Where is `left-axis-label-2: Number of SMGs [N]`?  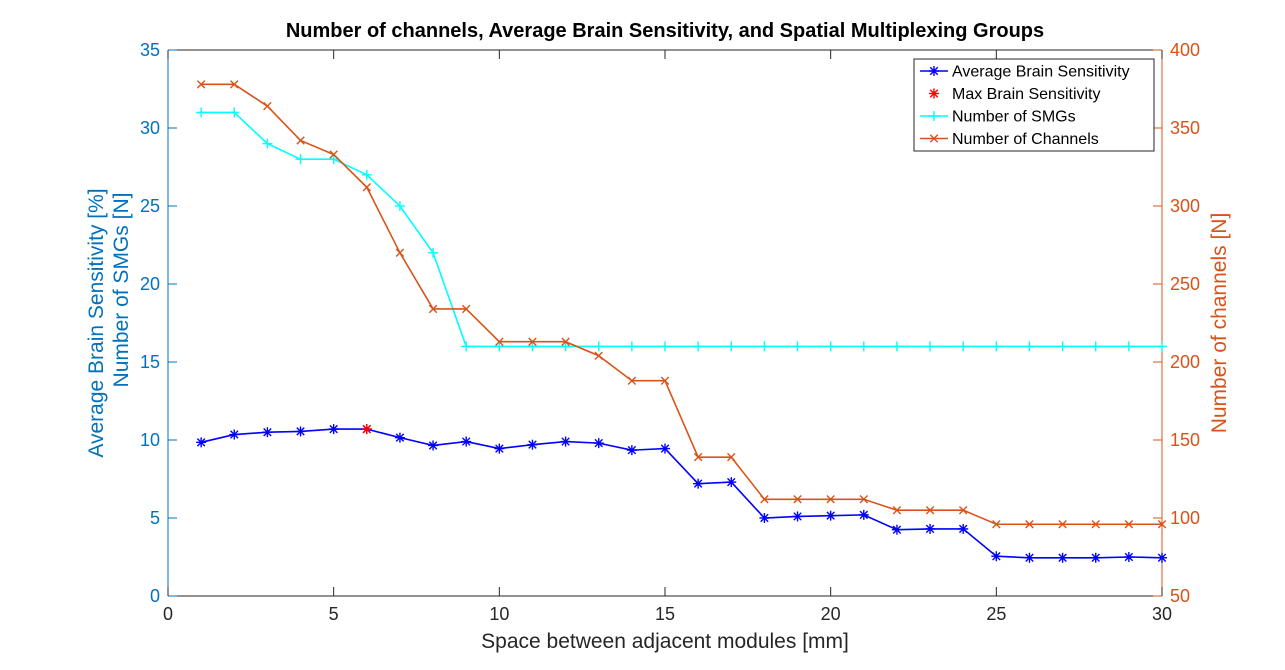
left-axis-label-2: Number of SMGs [N] is located at coordinates (121, 290).